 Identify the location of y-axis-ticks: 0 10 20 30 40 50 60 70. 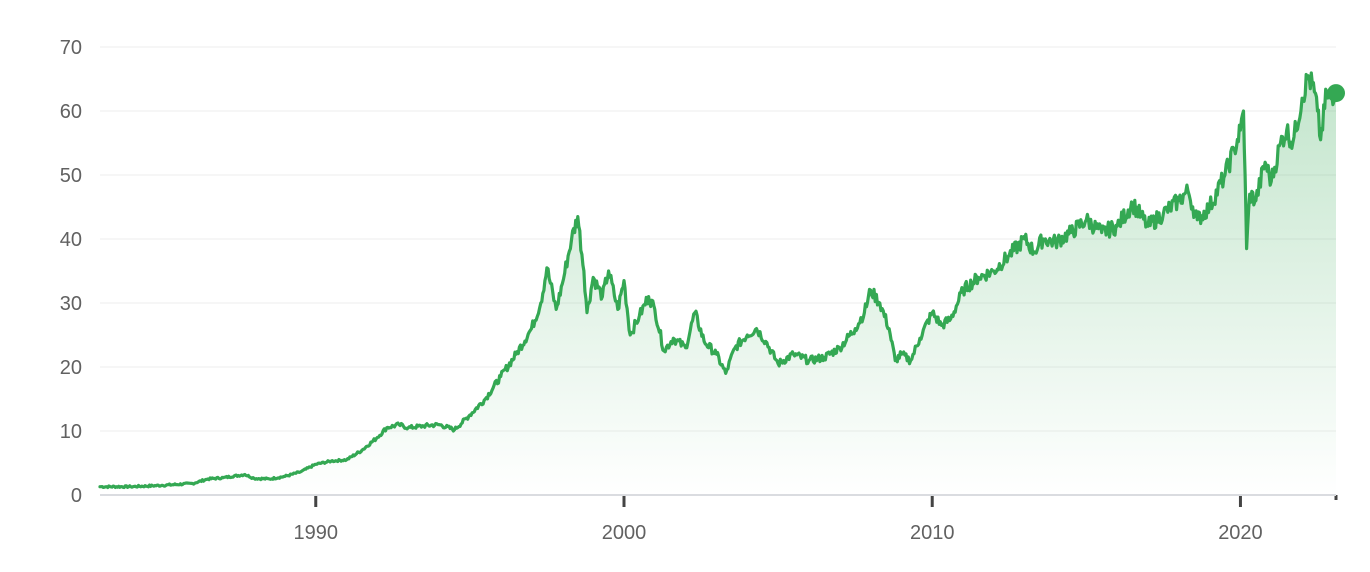
(71, 272).